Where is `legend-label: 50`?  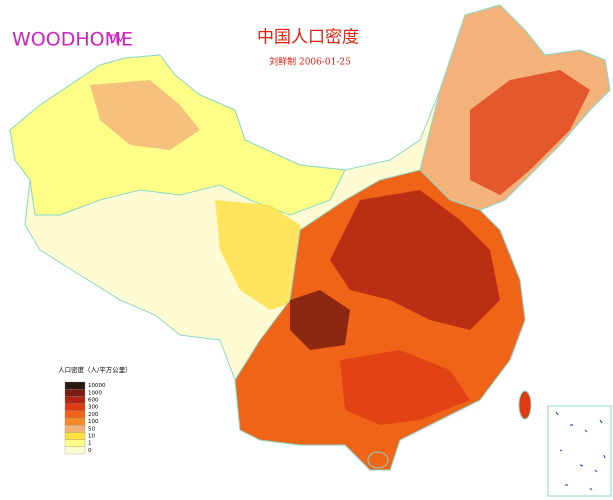 legend-label: 50 is located at coordinates (91, 429).